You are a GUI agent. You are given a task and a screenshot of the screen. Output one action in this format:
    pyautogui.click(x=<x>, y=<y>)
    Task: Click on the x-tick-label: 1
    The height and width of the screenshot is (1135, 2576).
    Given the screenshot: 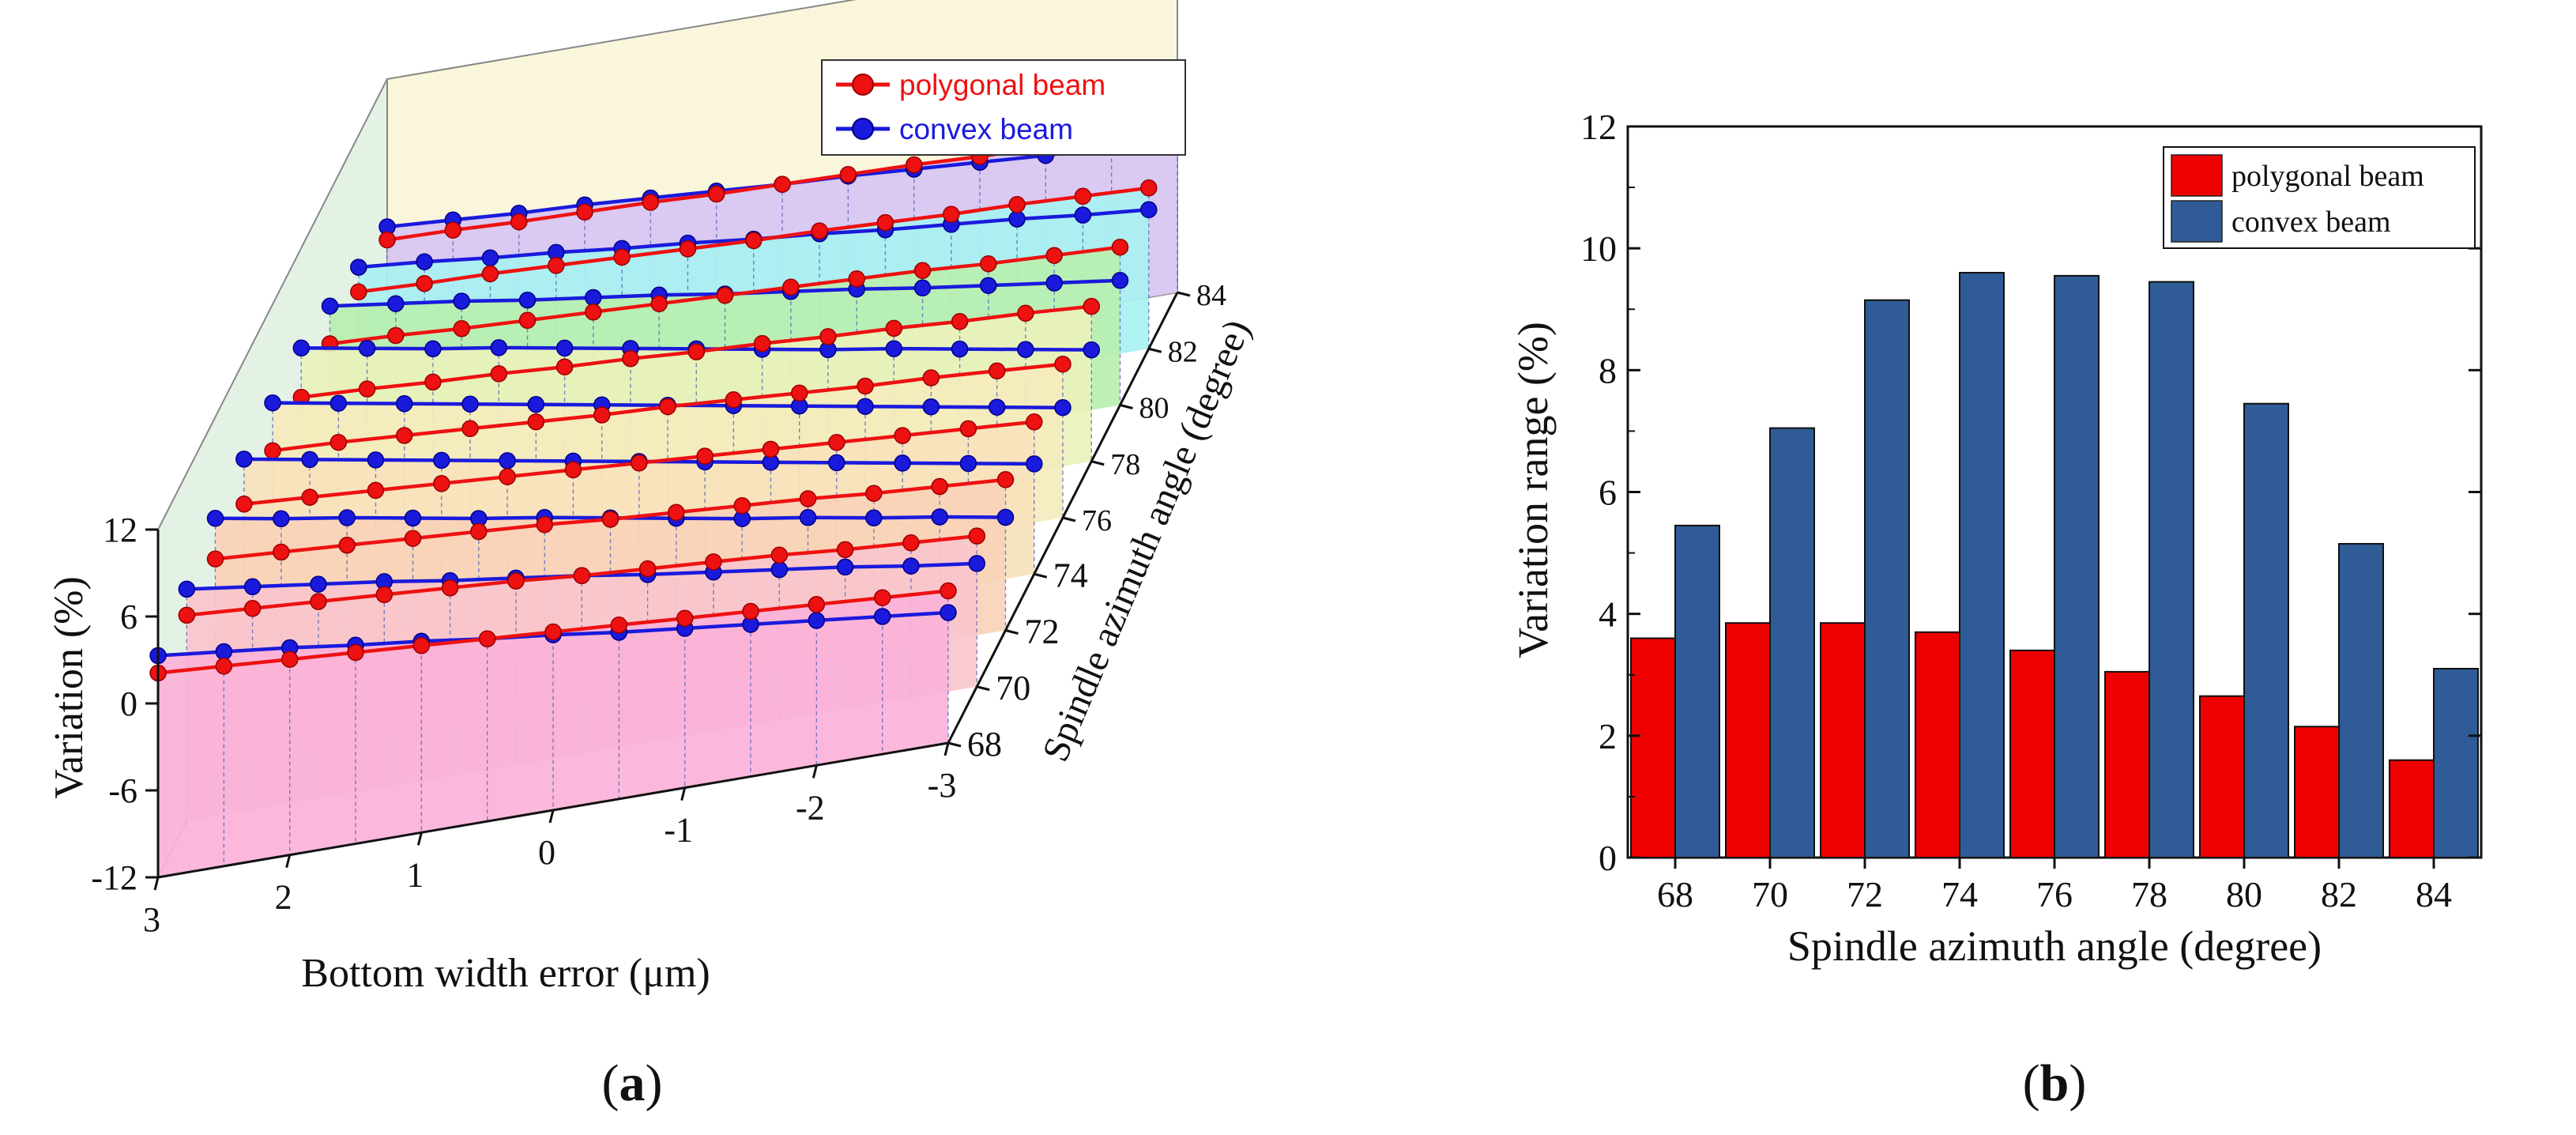 What is the action you would take?
    pyautogui.click(x=415, y=874)
    